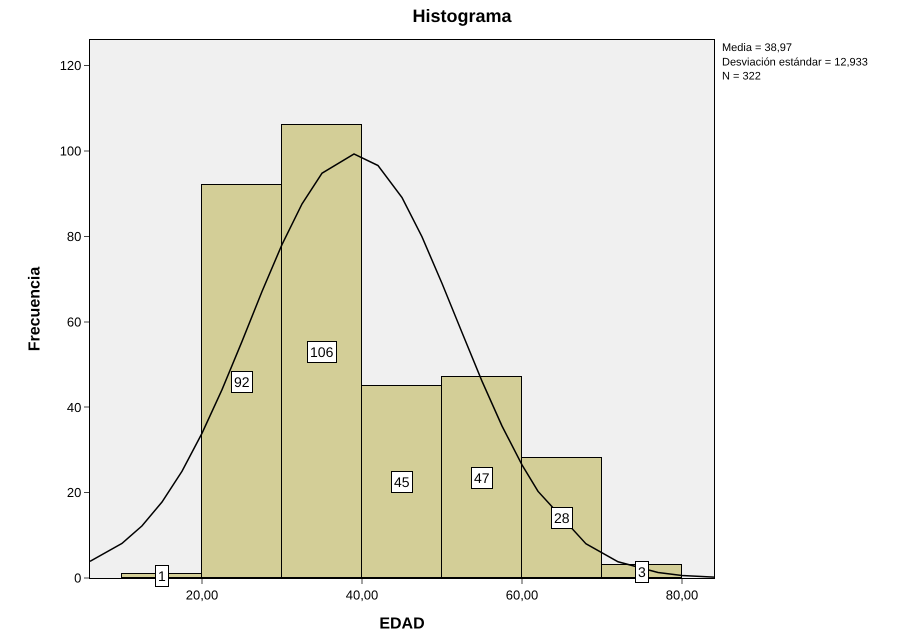  What do you see at coordinates (362, 595) in the screenshot?
I see `x-tick-label: 40,00` at bounding box center [362, 595].